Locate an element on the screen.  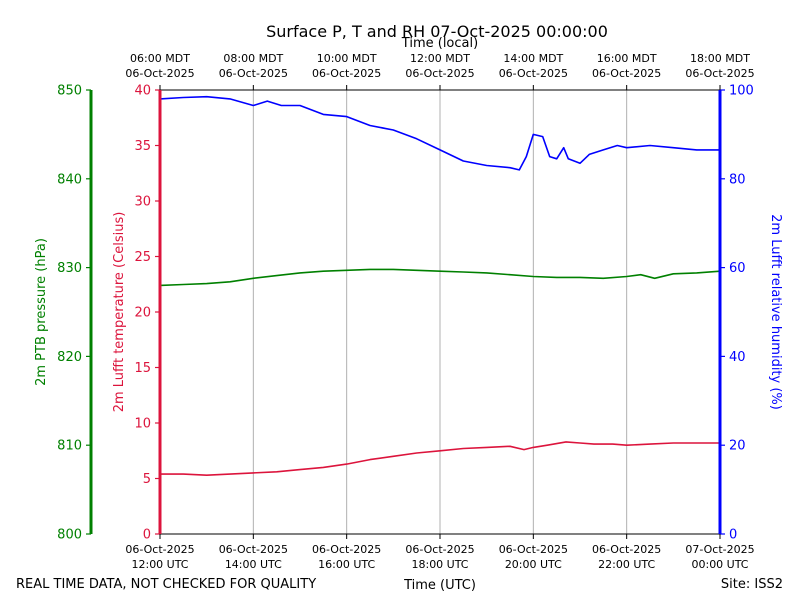
temperature-tick-label: 0 is located at coordinates (147, 535).